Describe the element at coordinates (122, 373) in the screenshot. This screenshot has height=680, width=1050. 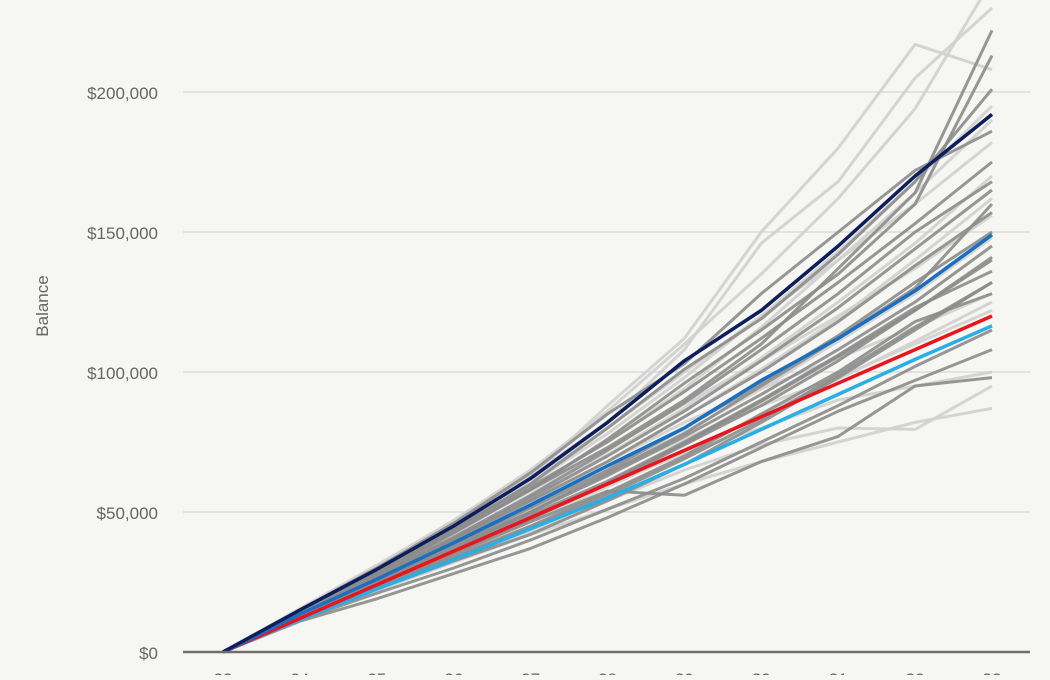
I see `y-tick-label: $100,000` at that location.